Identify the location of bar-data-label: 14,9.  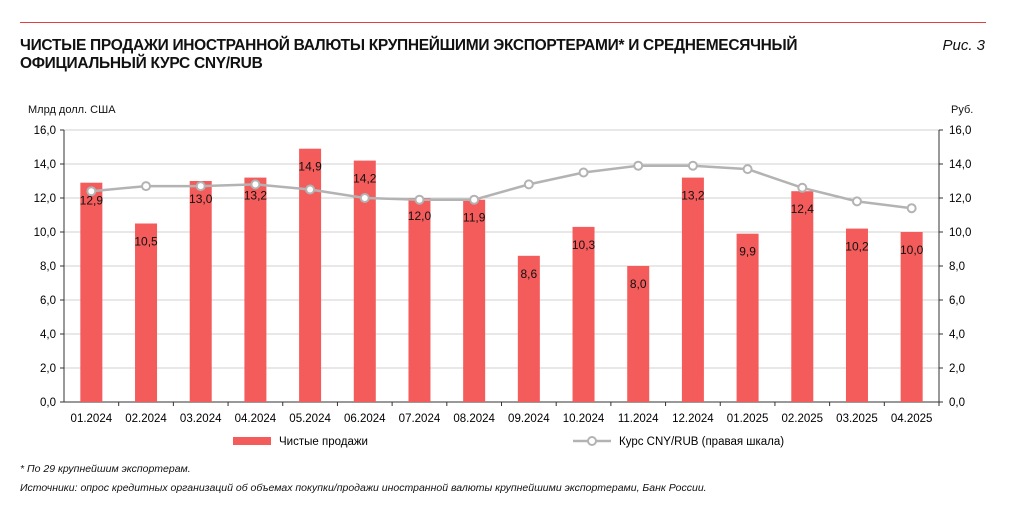
(310, 167).